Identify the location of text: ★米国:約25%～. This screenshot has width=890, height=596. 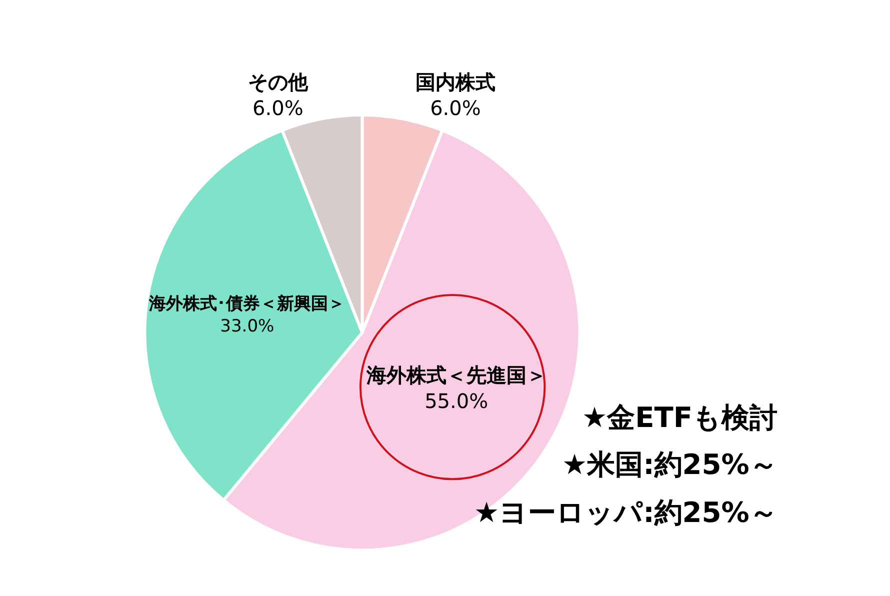
(670, 464).